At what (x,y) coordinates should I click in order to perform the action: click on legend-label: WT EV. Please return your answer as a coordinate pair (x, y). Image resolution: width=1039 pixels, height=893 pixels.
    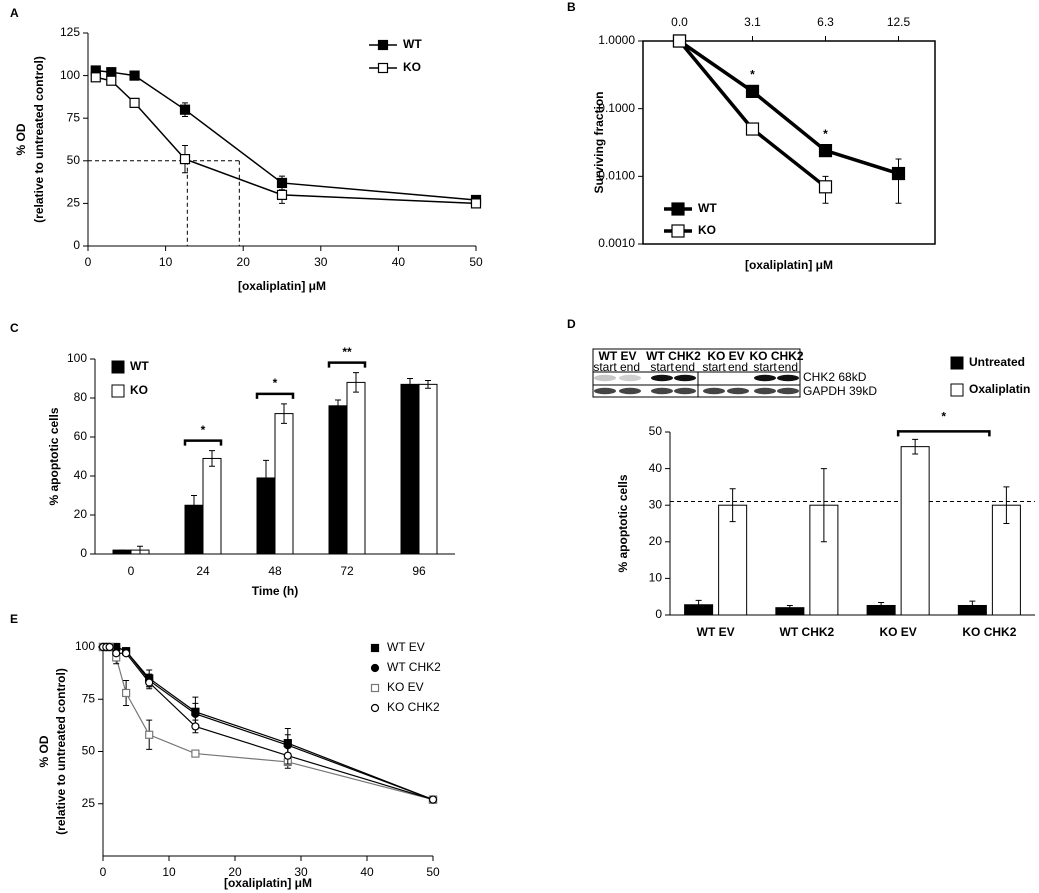
    Looking at the image, I should click on (406, 647).